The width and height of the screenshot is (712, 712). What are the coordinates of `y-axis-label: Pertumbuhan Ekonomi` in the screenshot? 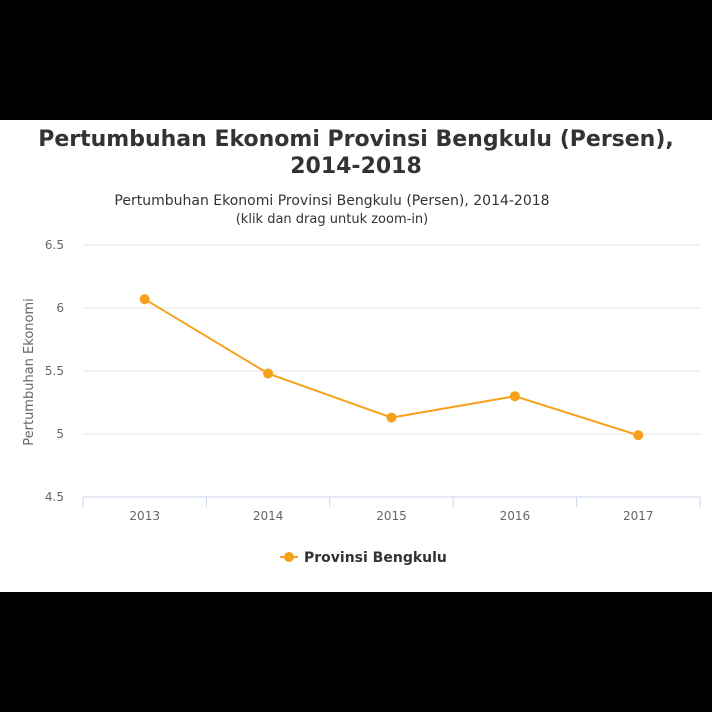 It's located at (29, 372).